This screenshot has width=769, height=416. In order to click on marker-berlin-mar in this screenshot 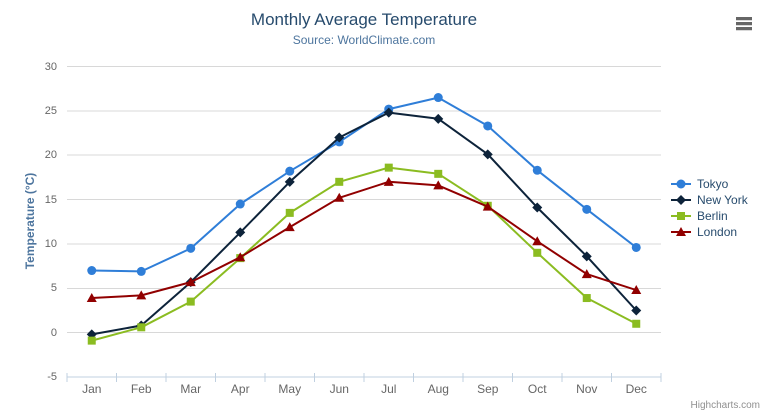, I will do `click(190, 301)`.